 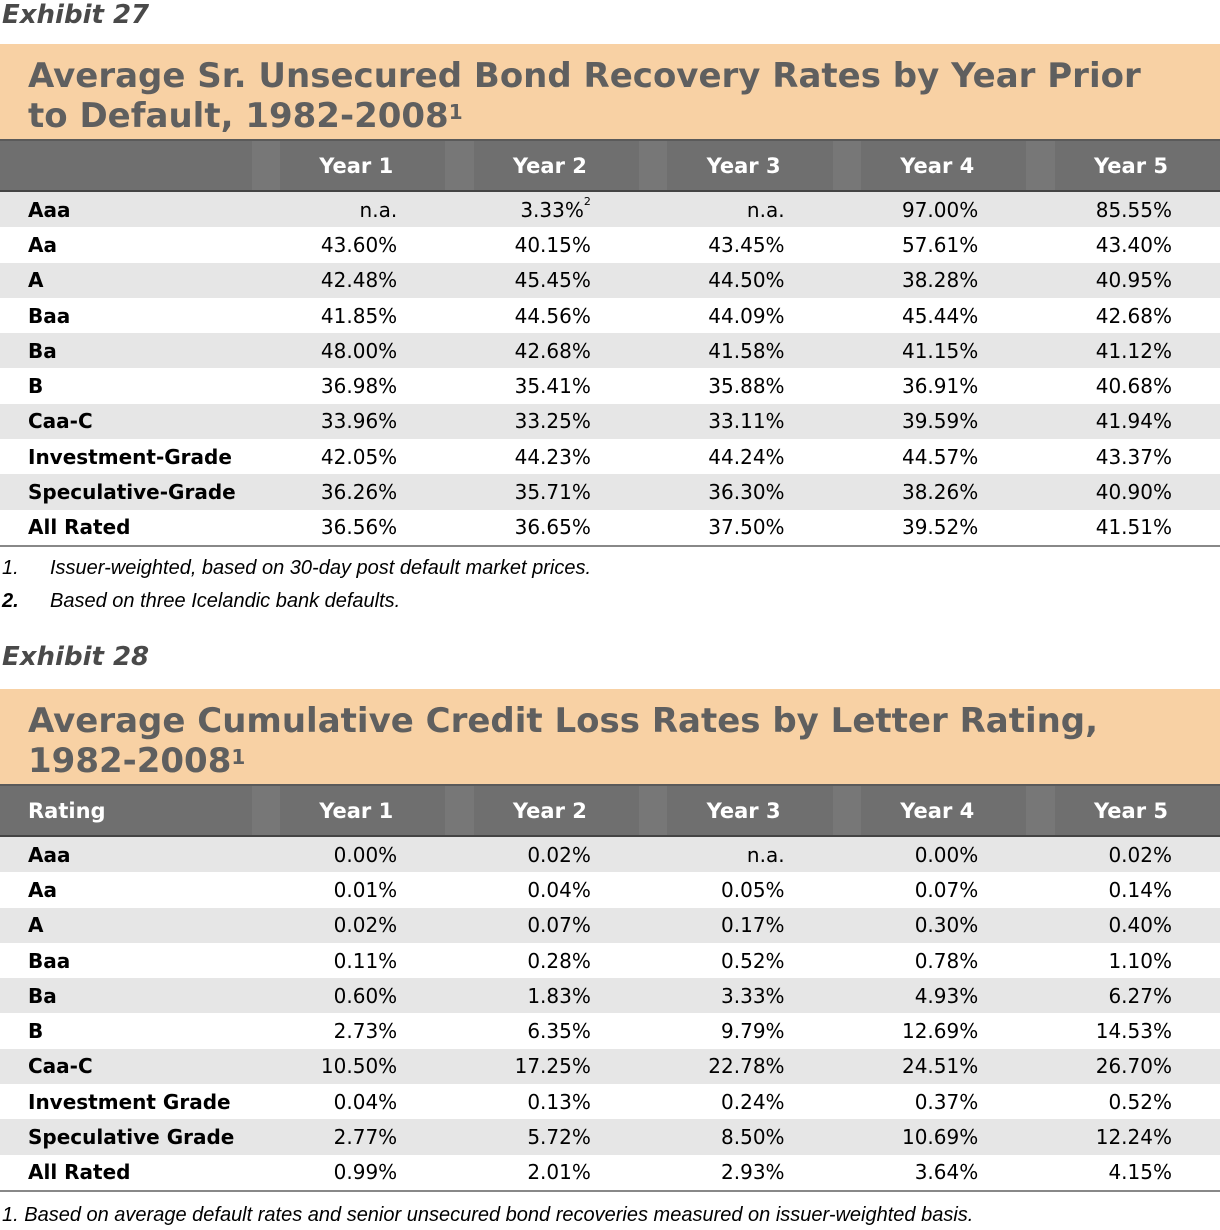 What do you see at coordinates (943, 386) in the screenshot?
I see `table-cell: 36.91%` at bounding box center [943, 386].